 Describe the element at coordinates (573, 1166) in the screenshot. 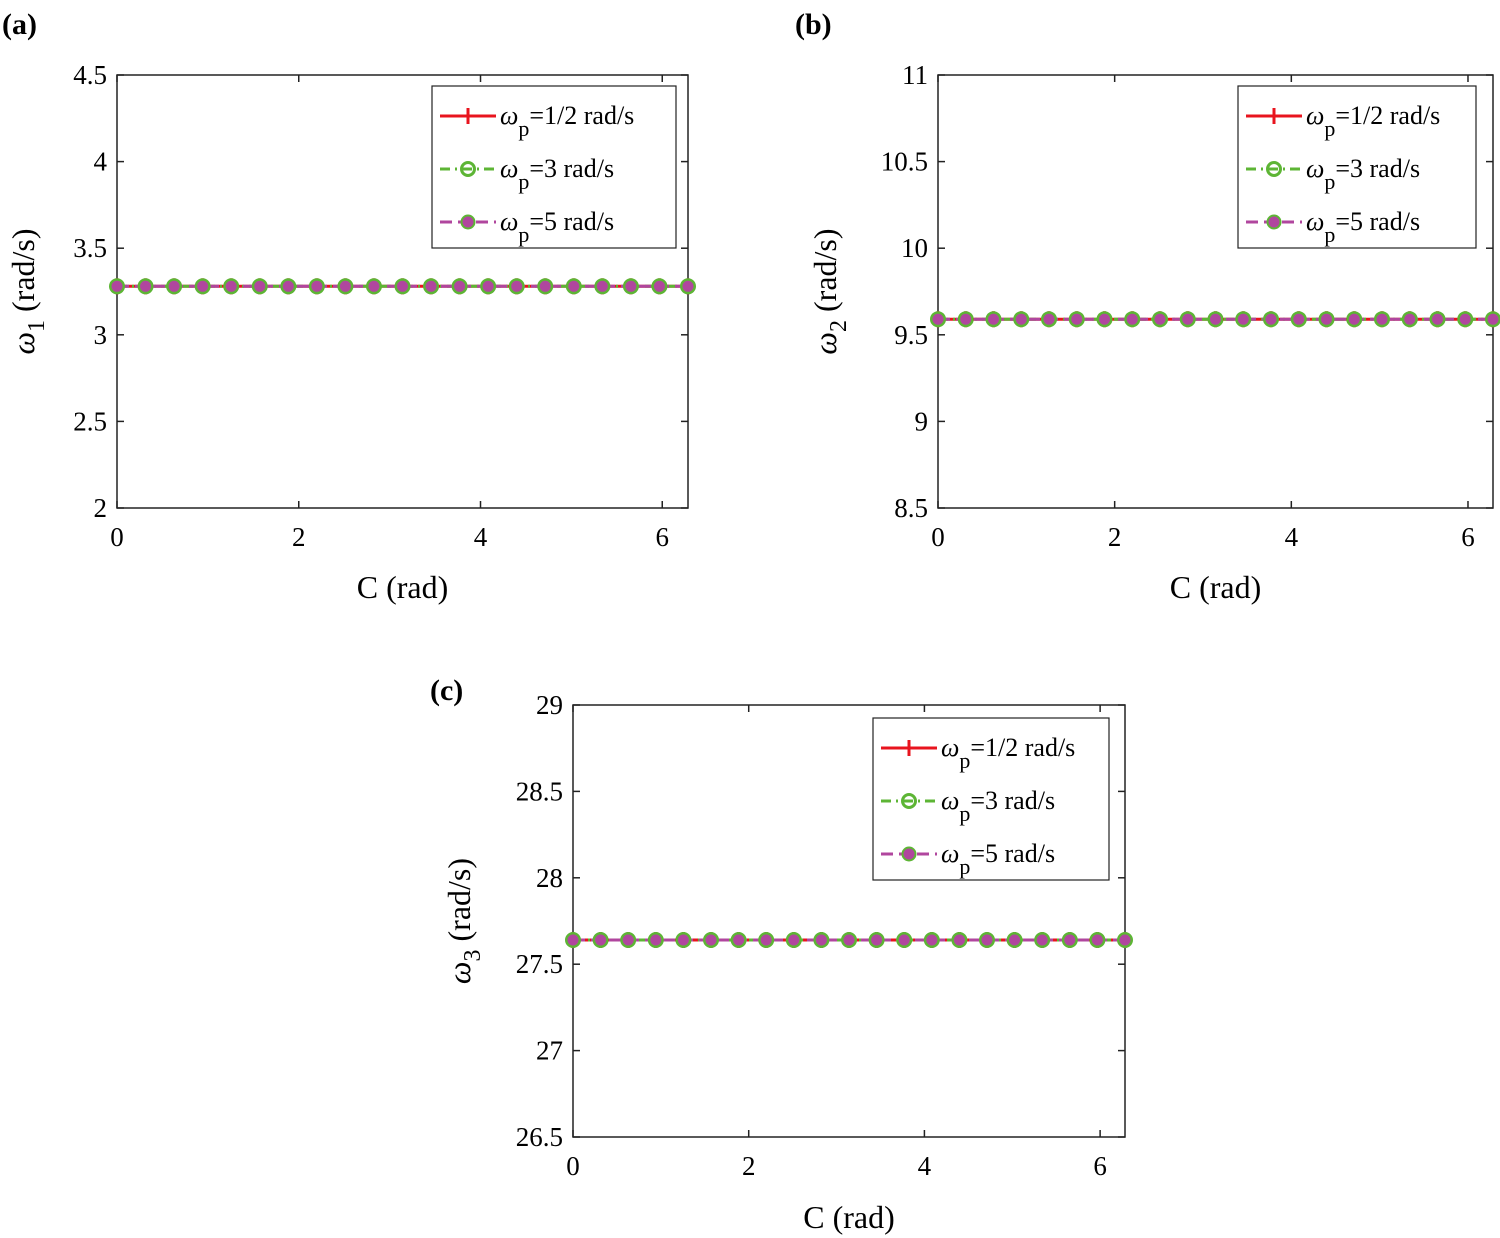

I see `x-tick-label: 0` at that location.